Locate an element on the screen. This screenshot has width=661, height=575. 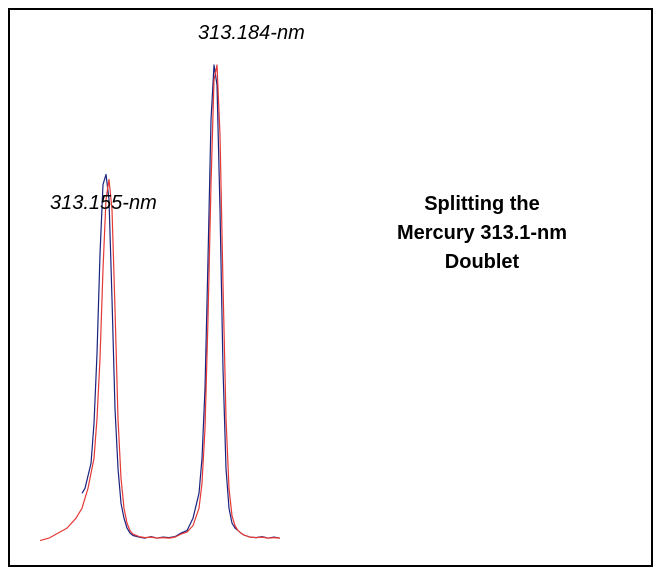
title-line-3: Doublet is located at coordinates (482, 262).